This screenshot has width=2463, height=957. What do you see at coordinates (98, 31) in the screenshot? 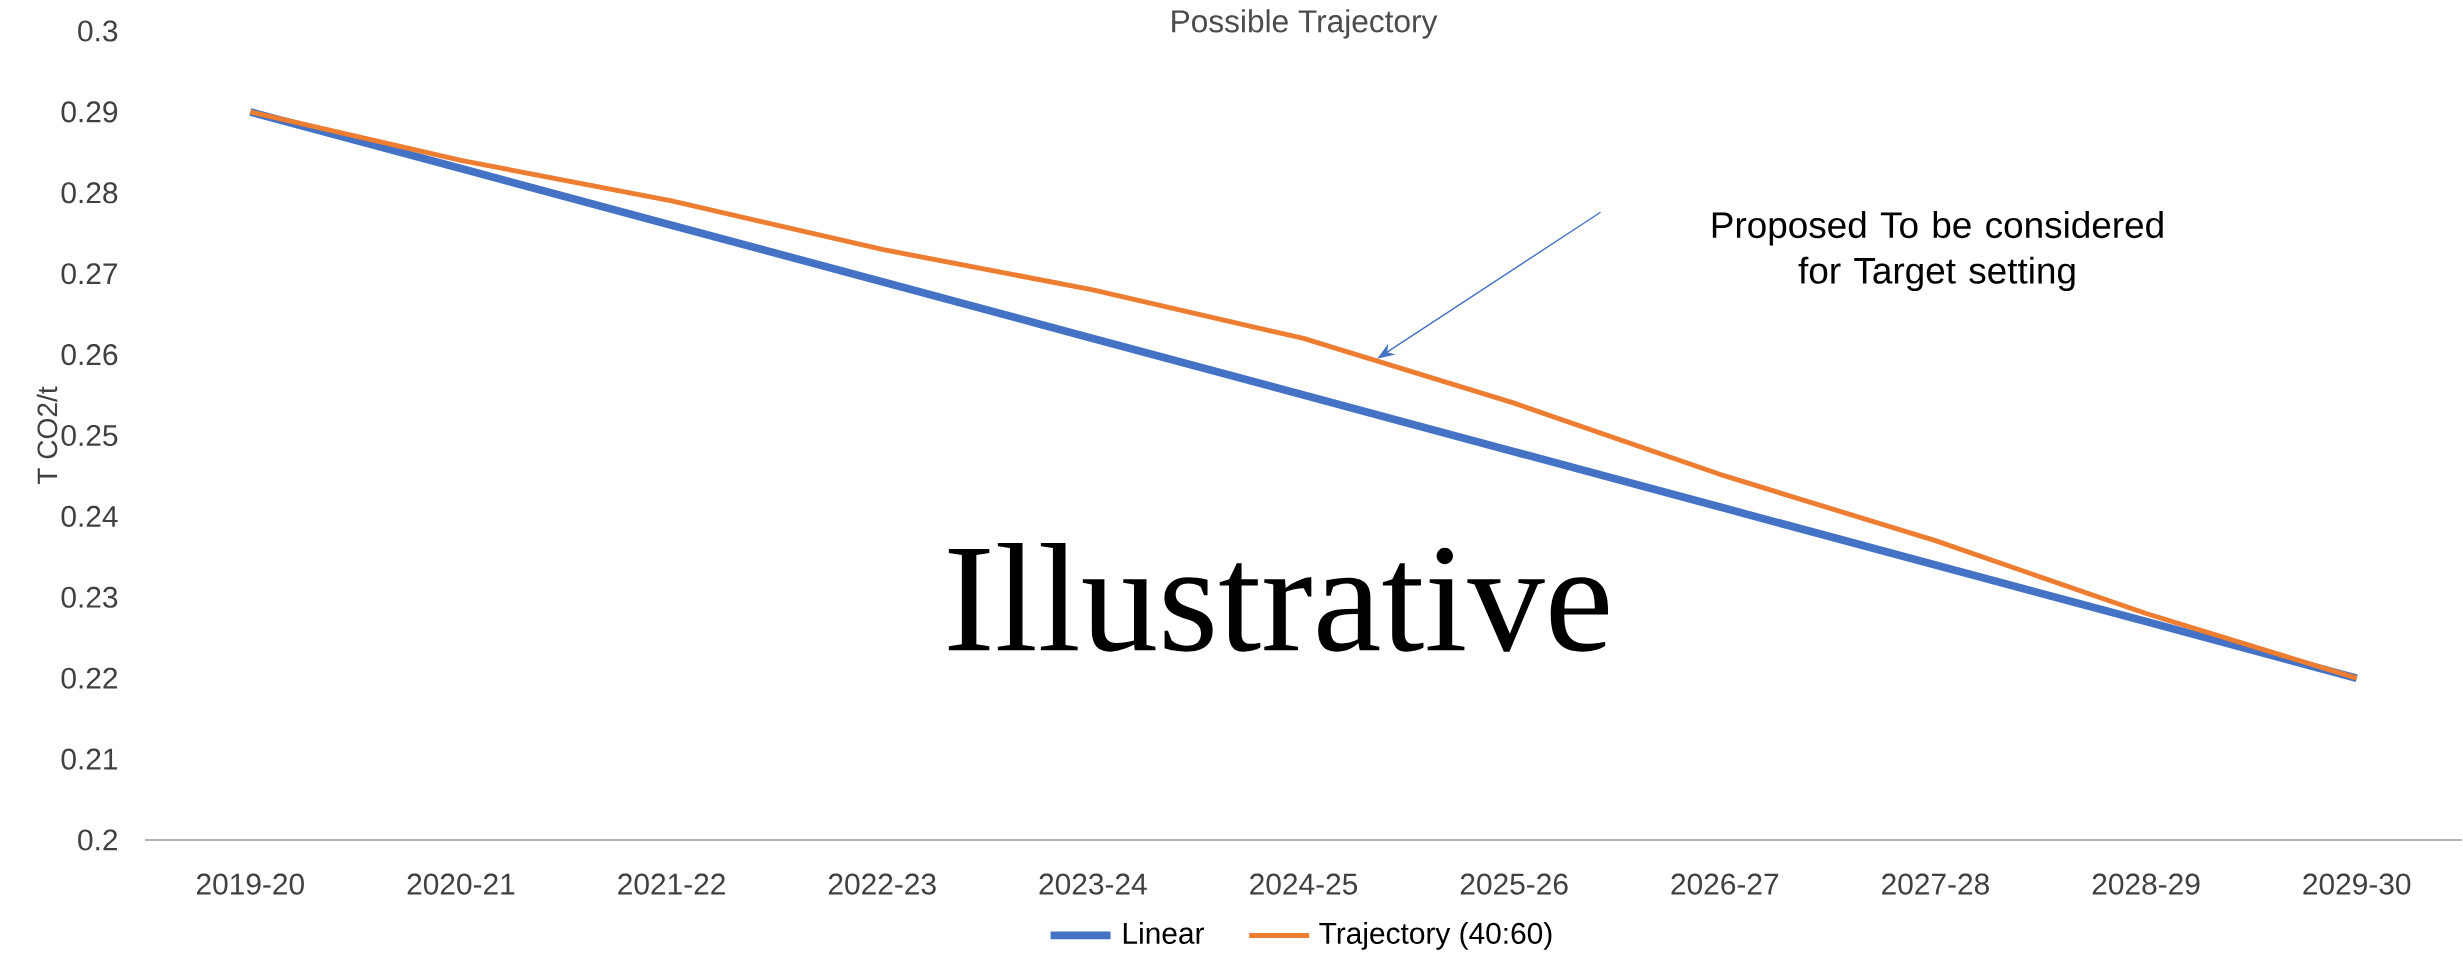
I see `y-tick-label: 0.3` at bounding box center [98, 31].